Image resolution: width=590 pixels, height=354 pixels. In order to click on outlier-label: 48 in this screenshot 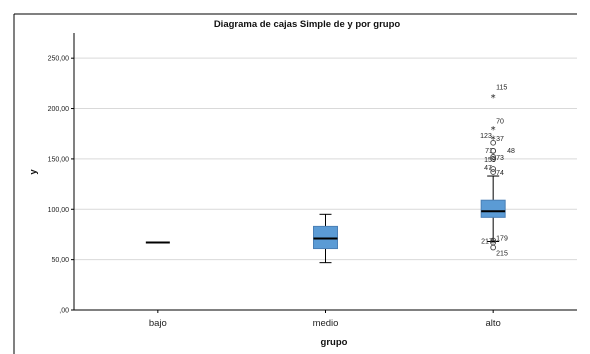, I will do `click(511, 151)`.